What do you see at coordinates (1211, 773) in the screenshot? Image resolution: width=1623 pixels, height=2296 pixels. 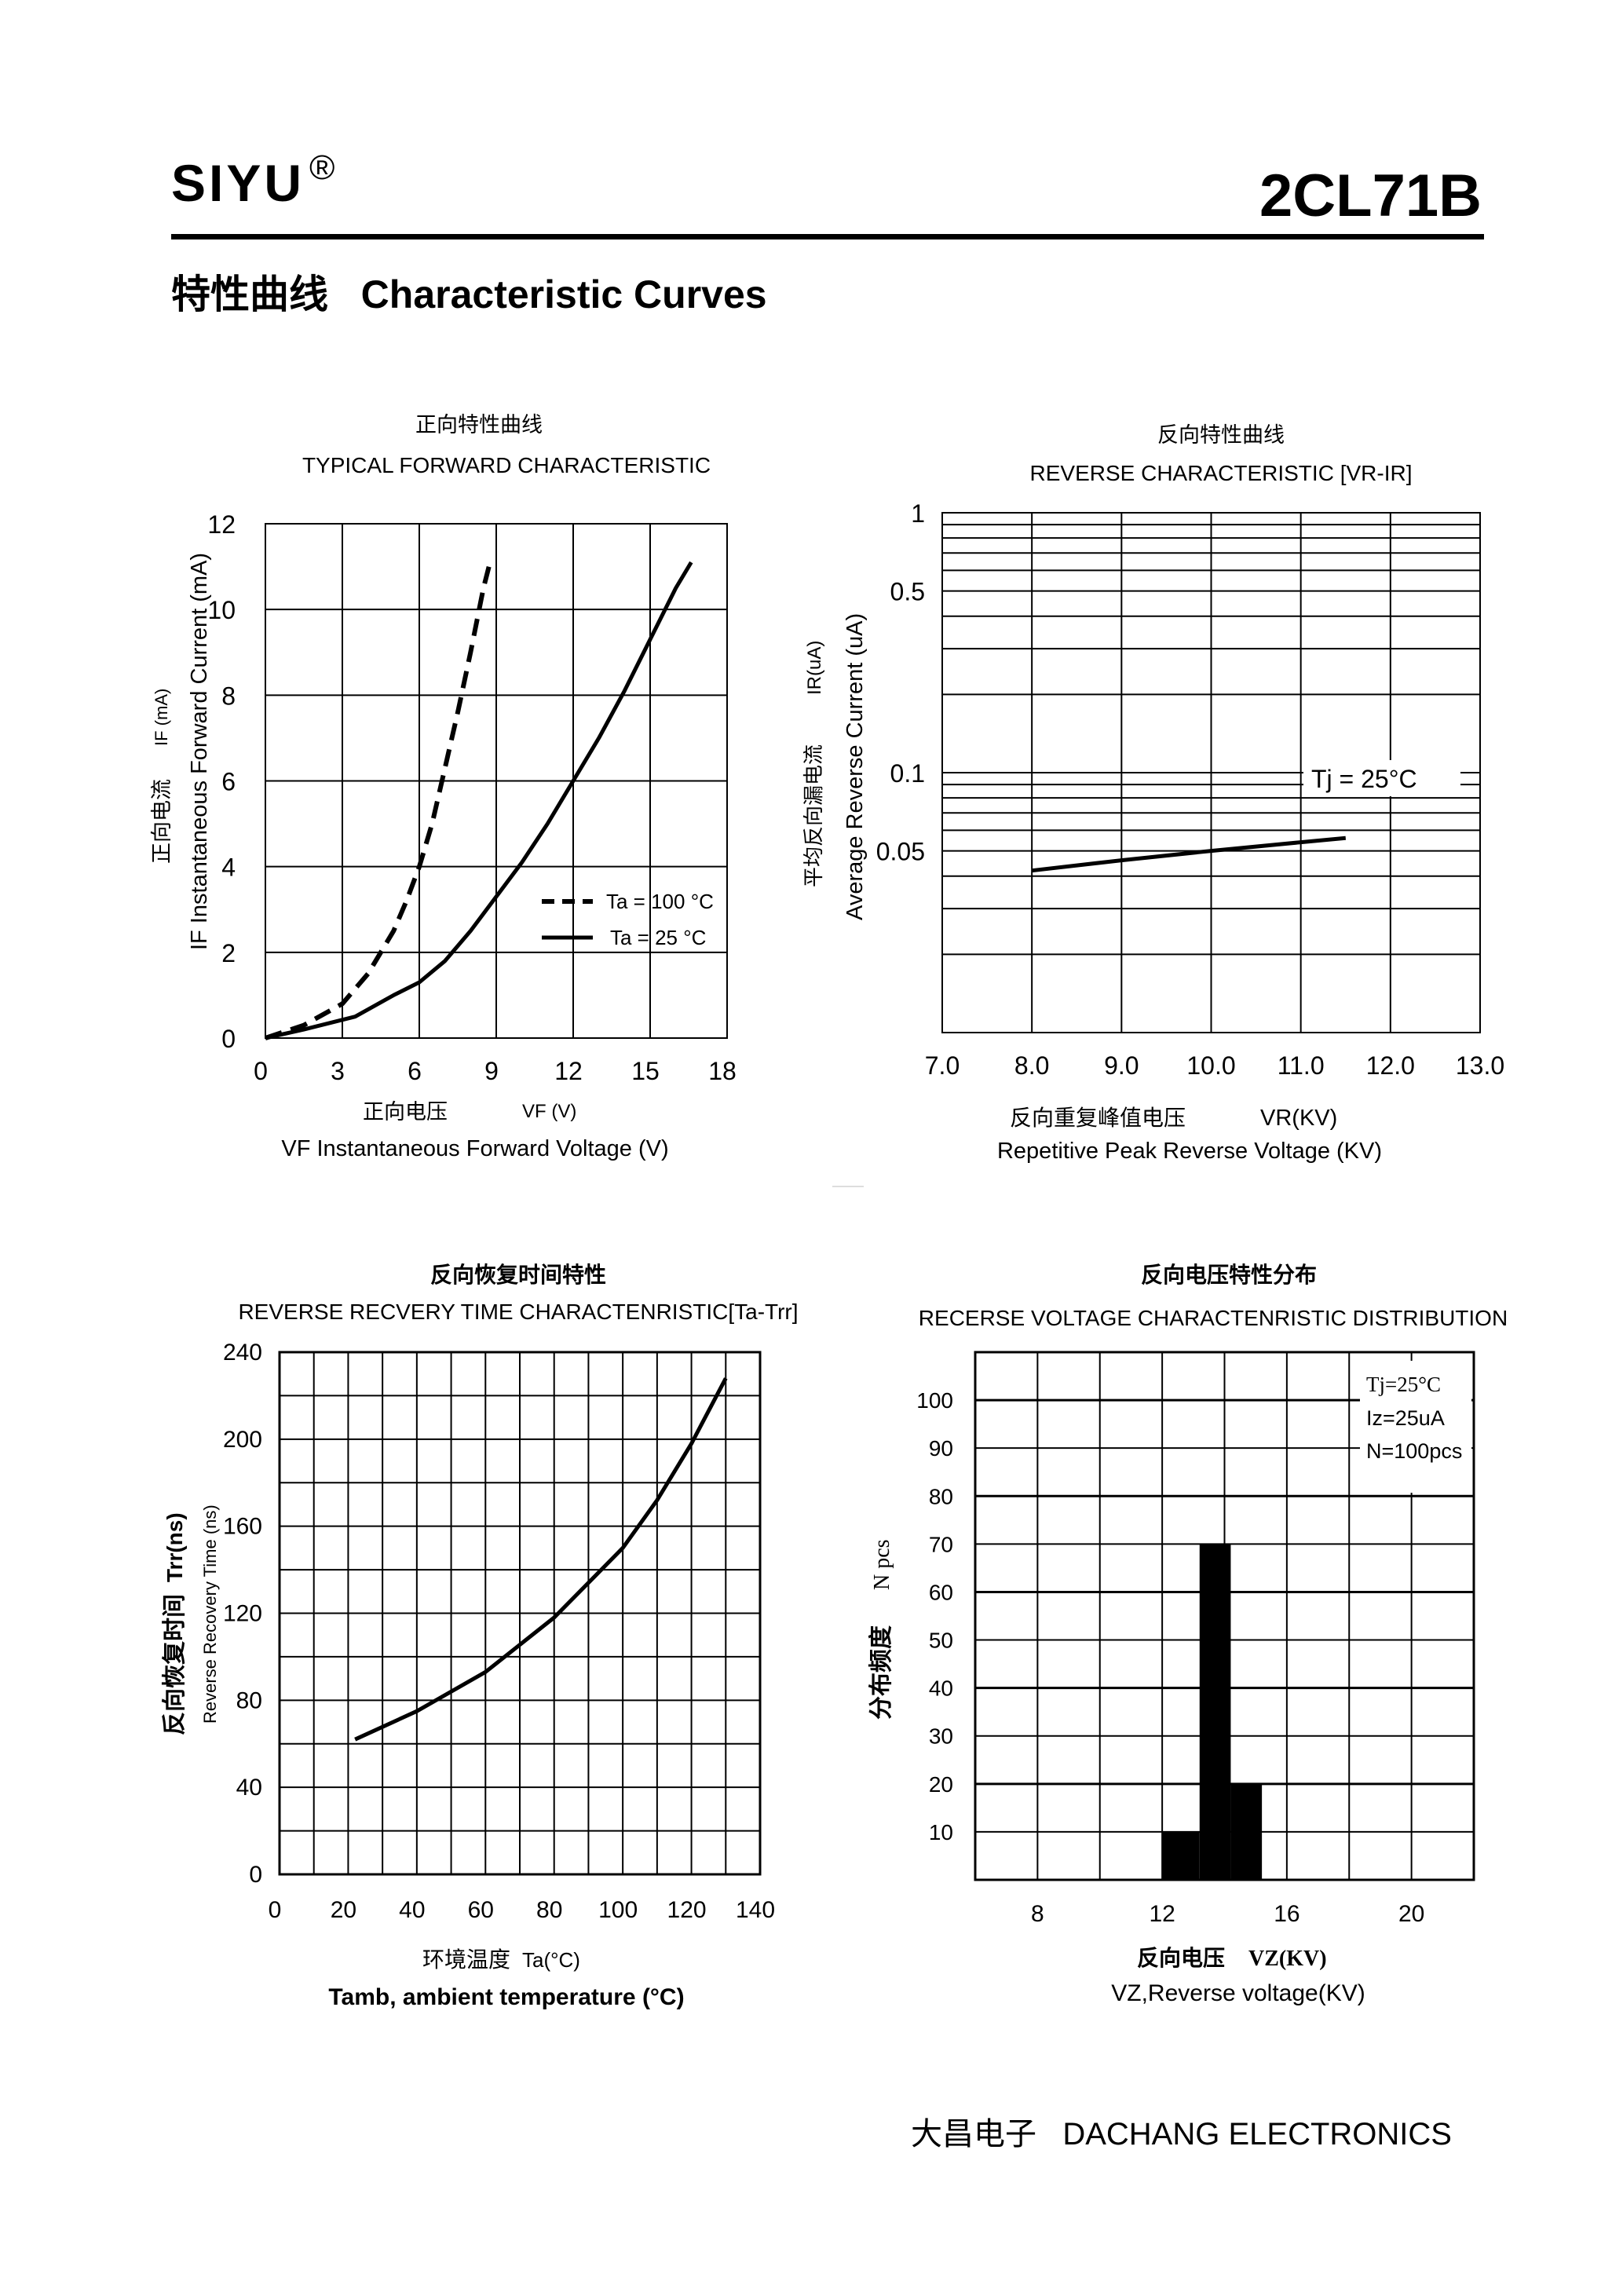 I see `c2-grid` at bounding box center [1211, 773].